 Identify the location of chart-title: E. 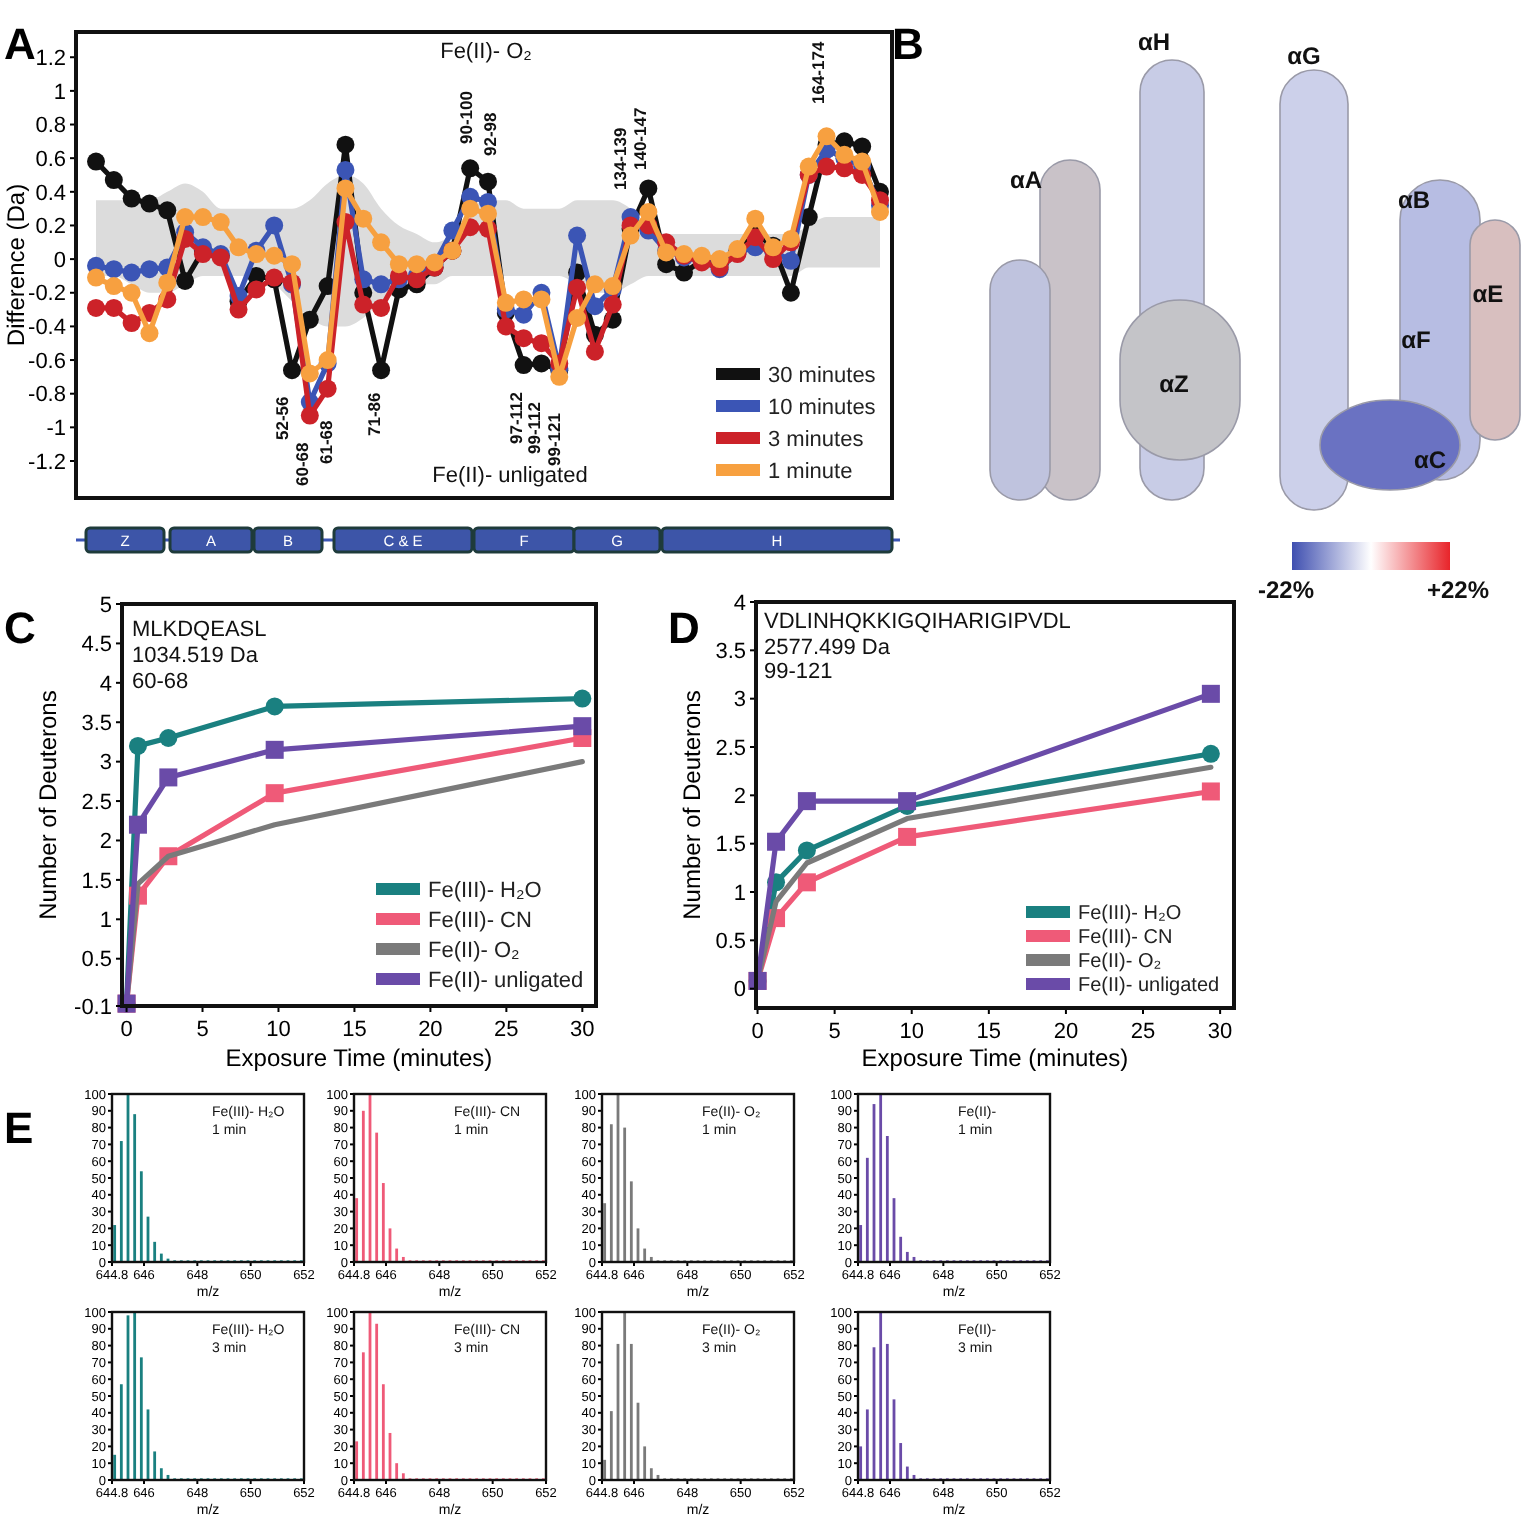
(19, 1127).